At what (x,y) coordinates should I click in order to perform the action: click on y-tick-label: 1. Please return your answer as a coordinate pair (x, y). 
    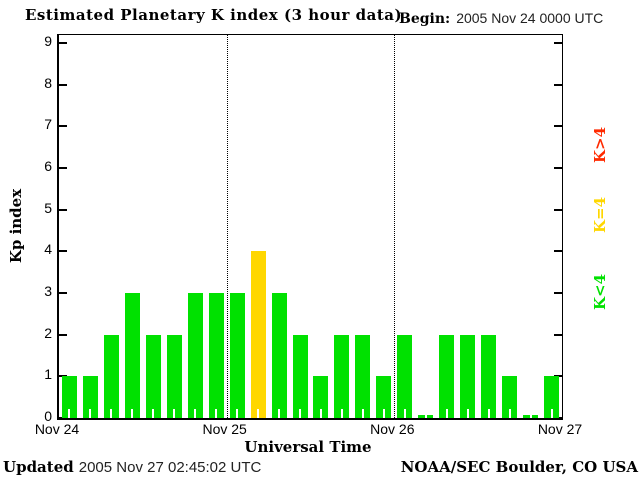
    Looking at the image, I should click on (48, 374).